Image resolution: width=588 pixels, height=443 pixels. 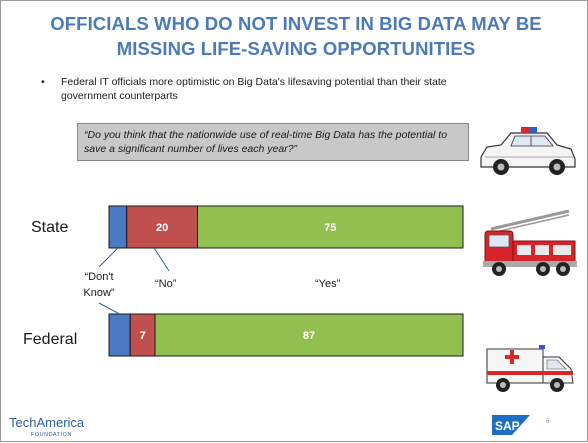 I want to click on bar-federal-no, so click(x=142, y=335).